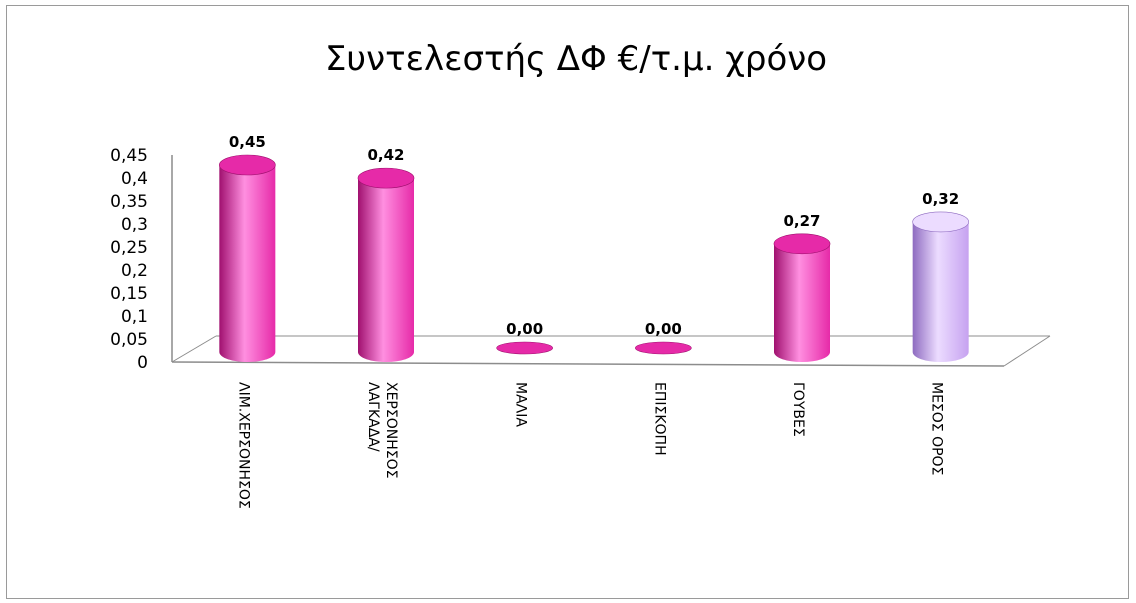 The image size is (1136, 603). Describe the element at coordinates (798, 409) in the screenshot. I see `category-label: ΓΟΥΒΕΣ` at that location.